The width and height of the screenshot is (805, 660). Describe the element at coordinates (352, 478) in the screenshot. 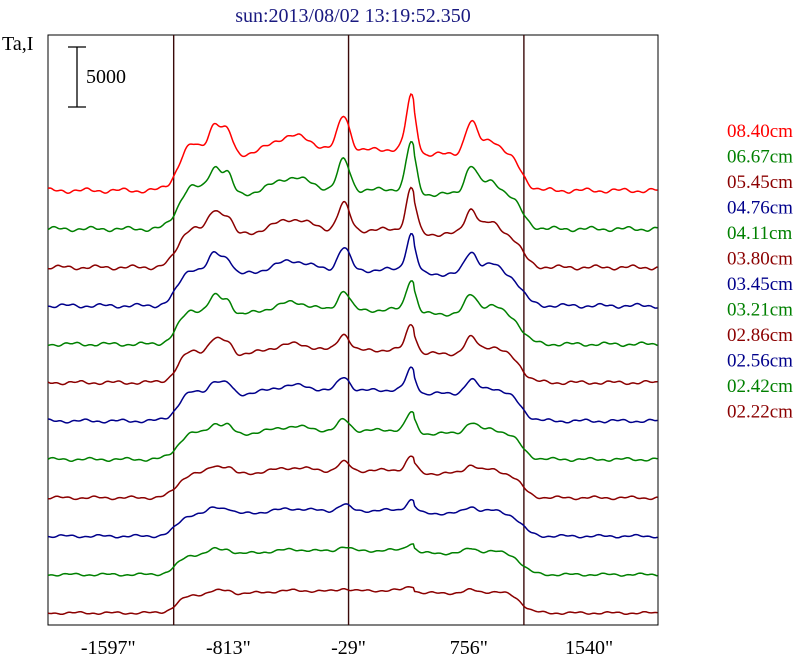

I see `series-line-02.86cm` at that location.